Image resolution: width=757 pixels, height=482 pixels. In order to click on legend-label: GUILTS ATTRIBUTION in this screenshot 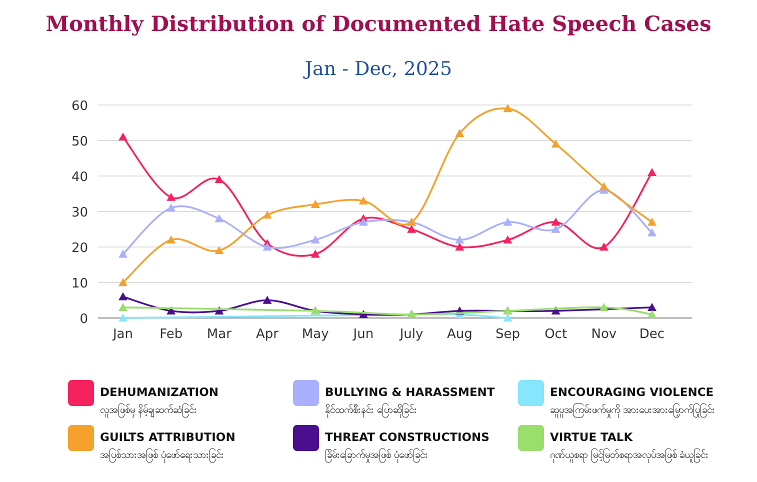, I will do `click(168, 437)`.